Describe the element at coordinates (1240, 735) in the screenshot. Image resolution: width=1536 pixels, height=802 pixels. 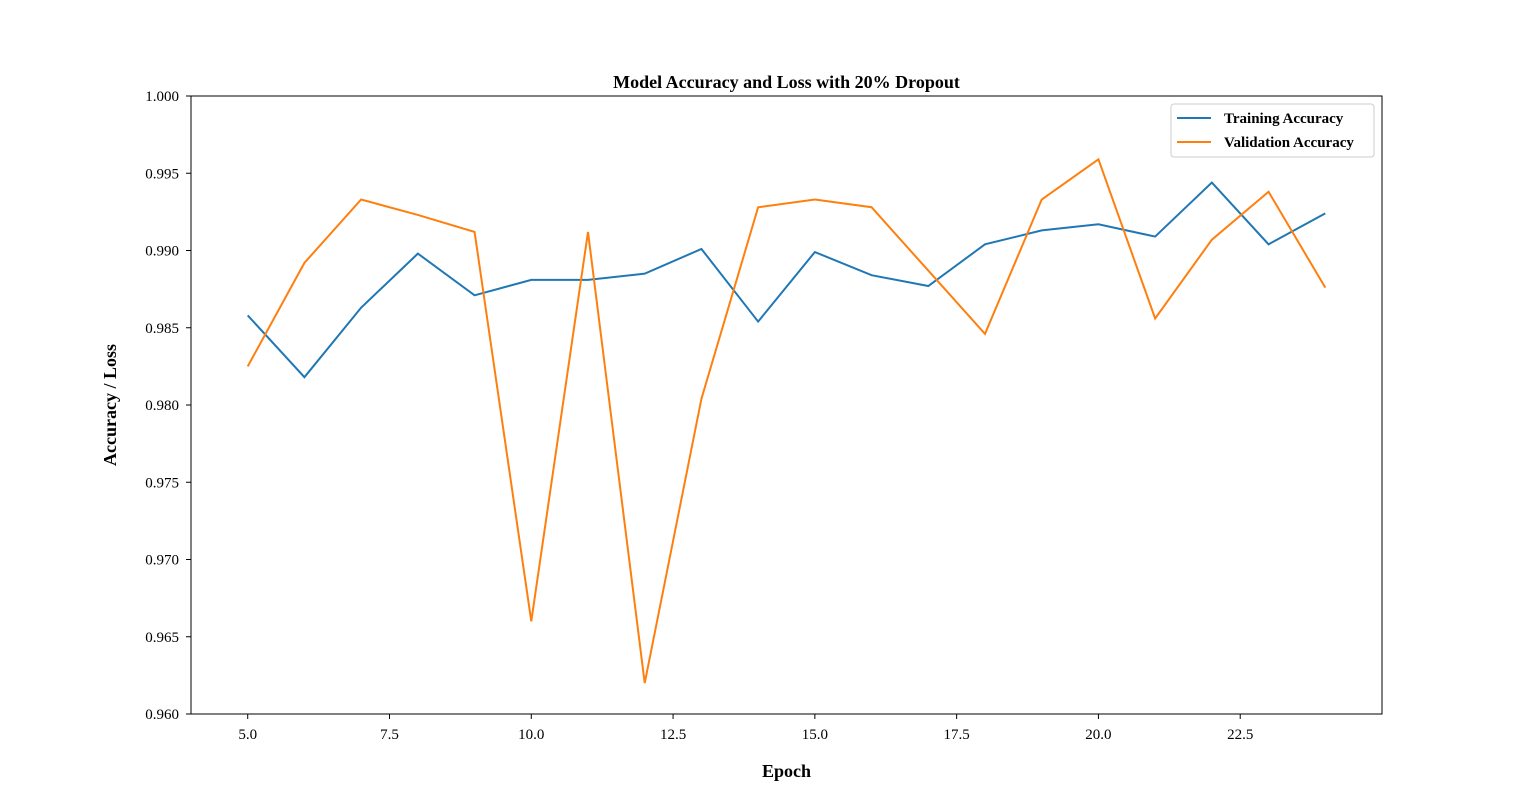
I see `x-tick-label: 22.5` at that location.